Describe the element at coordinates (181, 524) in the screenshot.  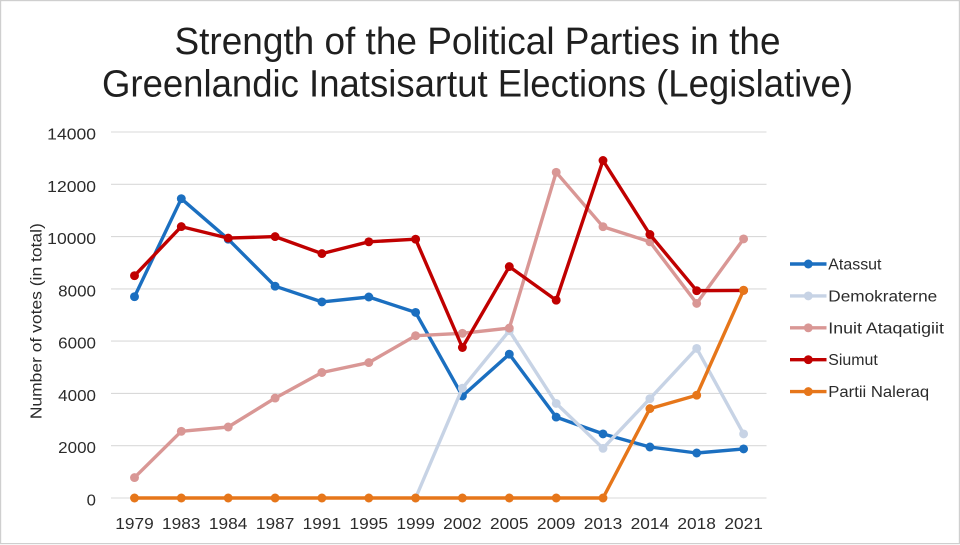
I see `svg-text: 1983` at that location.